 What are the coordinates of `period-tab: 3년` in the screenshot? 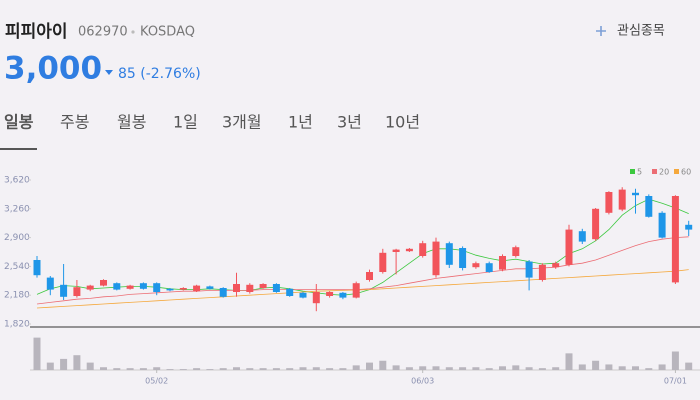 It's located at (349, 122).